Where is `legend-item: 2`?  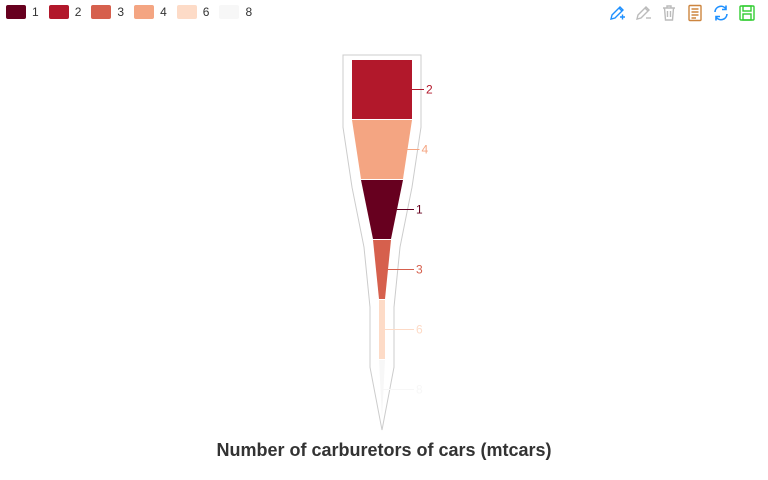 legend-item: 2 is located at coordinates (65, 12).